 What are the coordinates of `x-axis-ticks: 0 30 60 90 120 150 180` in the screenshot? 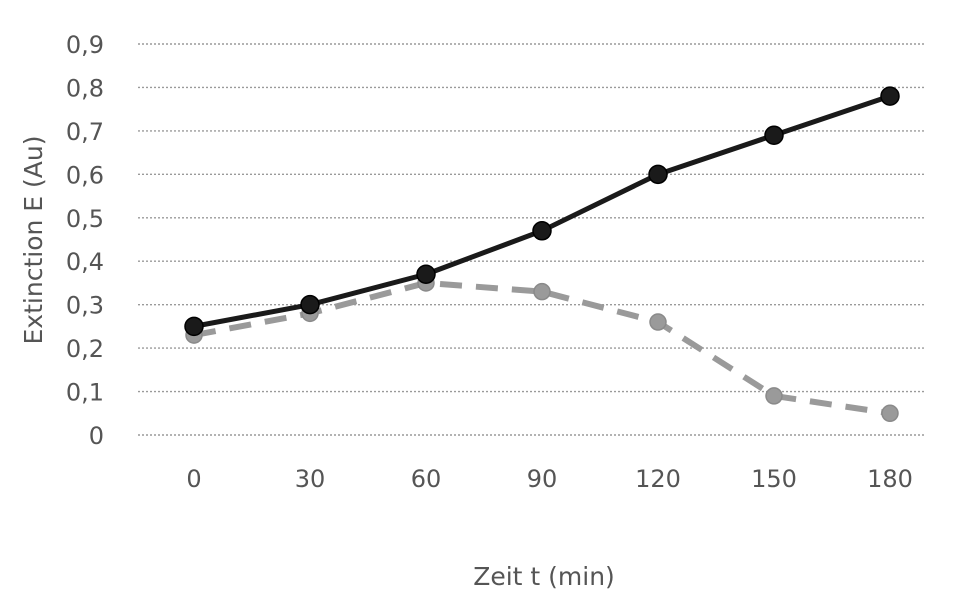 It's located at (549, 479).